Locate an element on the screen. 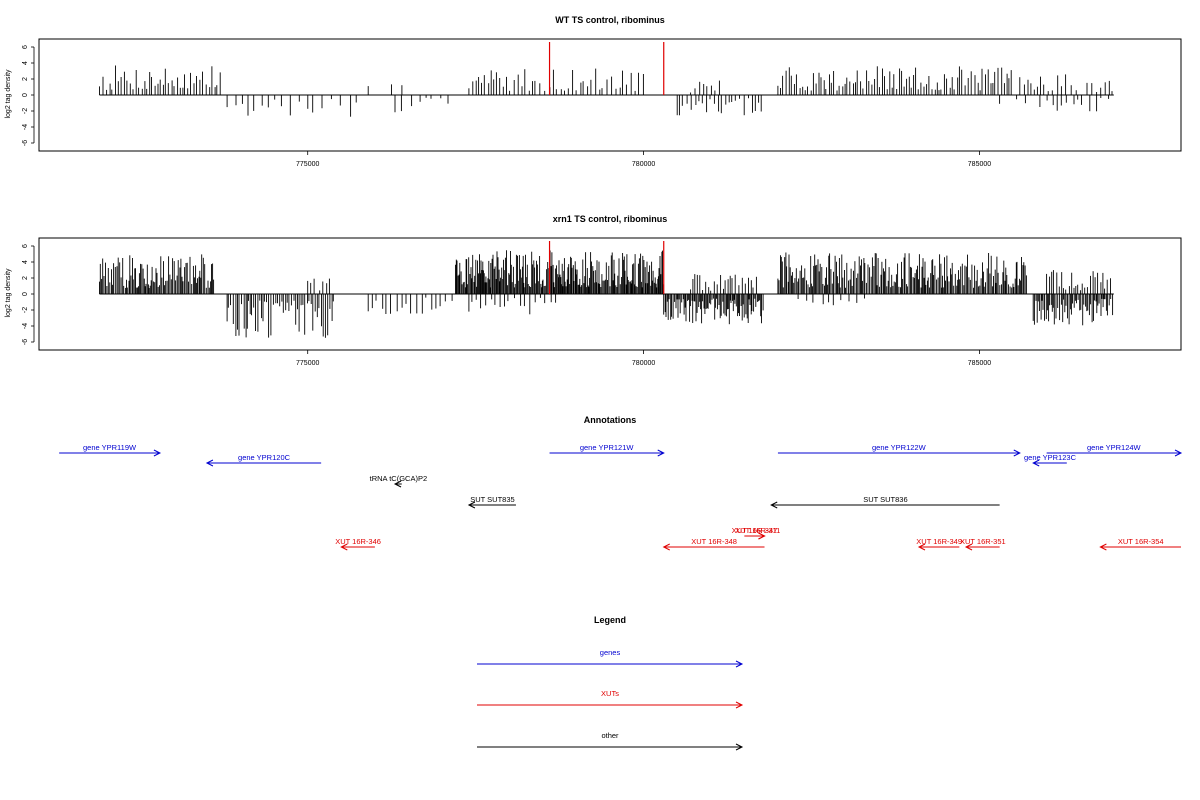 Image resolution: width=1200 pixels, height=800 pixels. annotations-title: Annotations is located at coordinates (610, 420).